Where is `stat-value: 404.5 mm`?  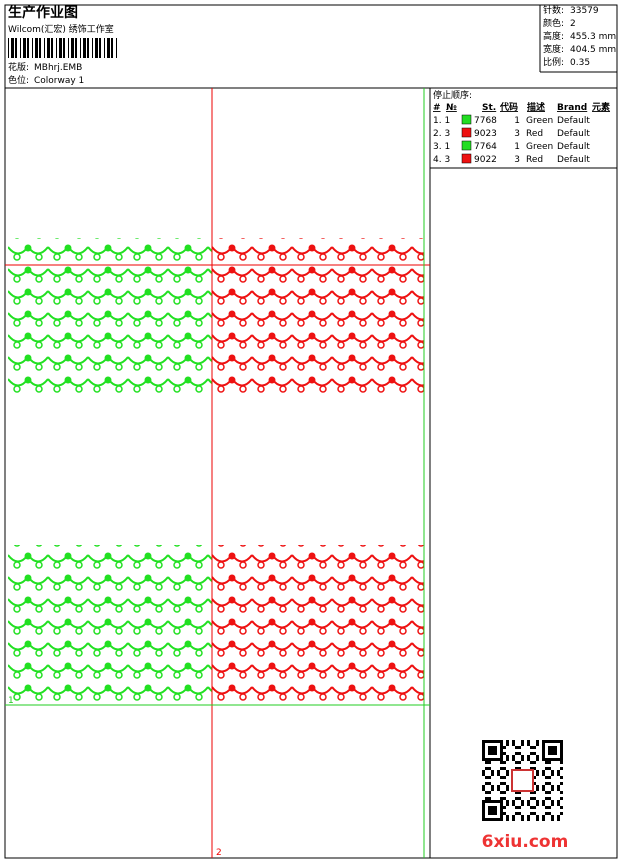 stat-value: 404.5 mm is located at coordinates (593, 50).